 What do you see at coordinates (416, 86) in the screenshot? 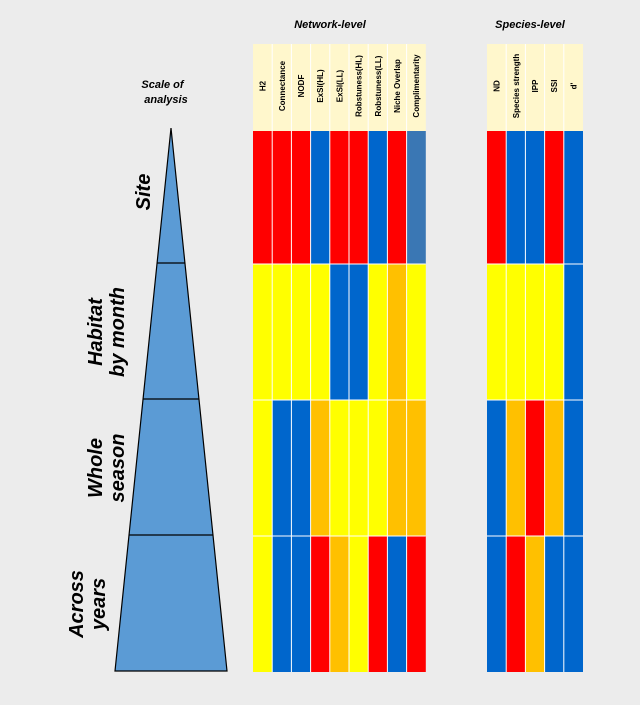
I see `column-label: Complimentarity` at bounding box center [416, 86].